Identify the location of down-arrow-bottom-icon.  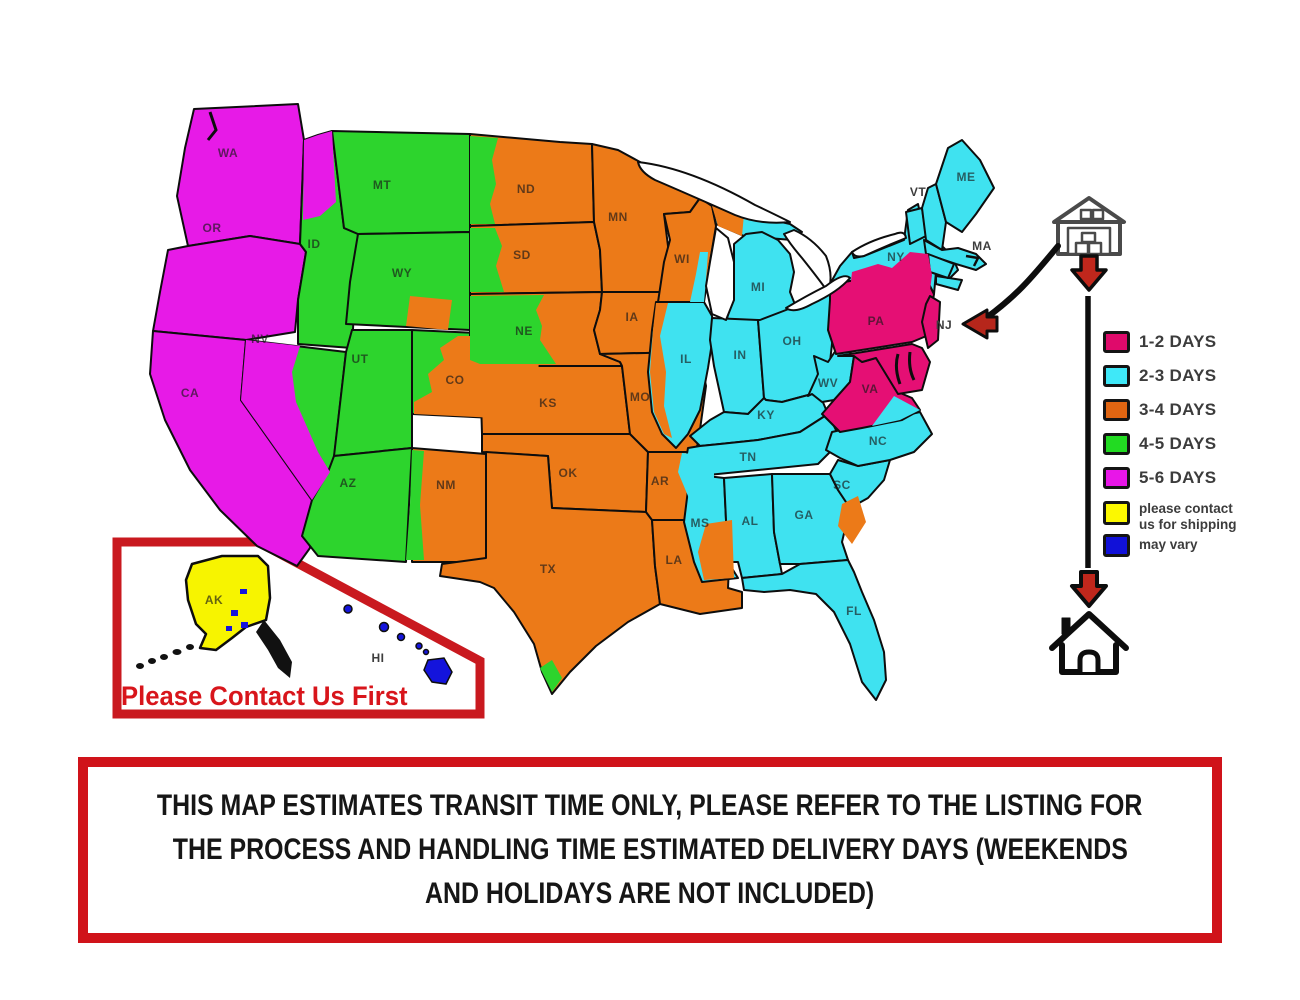
(1089, 589).